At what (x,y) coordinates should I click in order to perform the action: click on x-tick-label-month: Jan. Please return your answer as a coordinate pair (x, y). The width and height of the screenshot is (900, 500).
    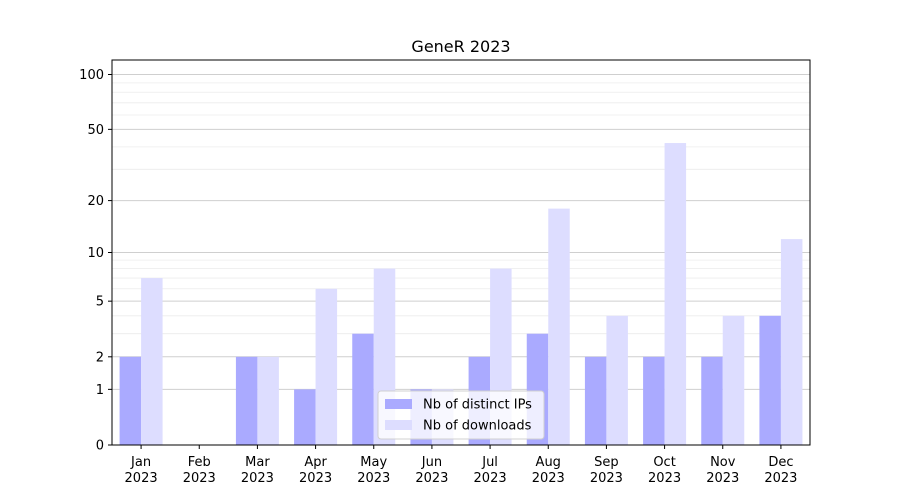
    Looking at the image, I should click on (140, 462).